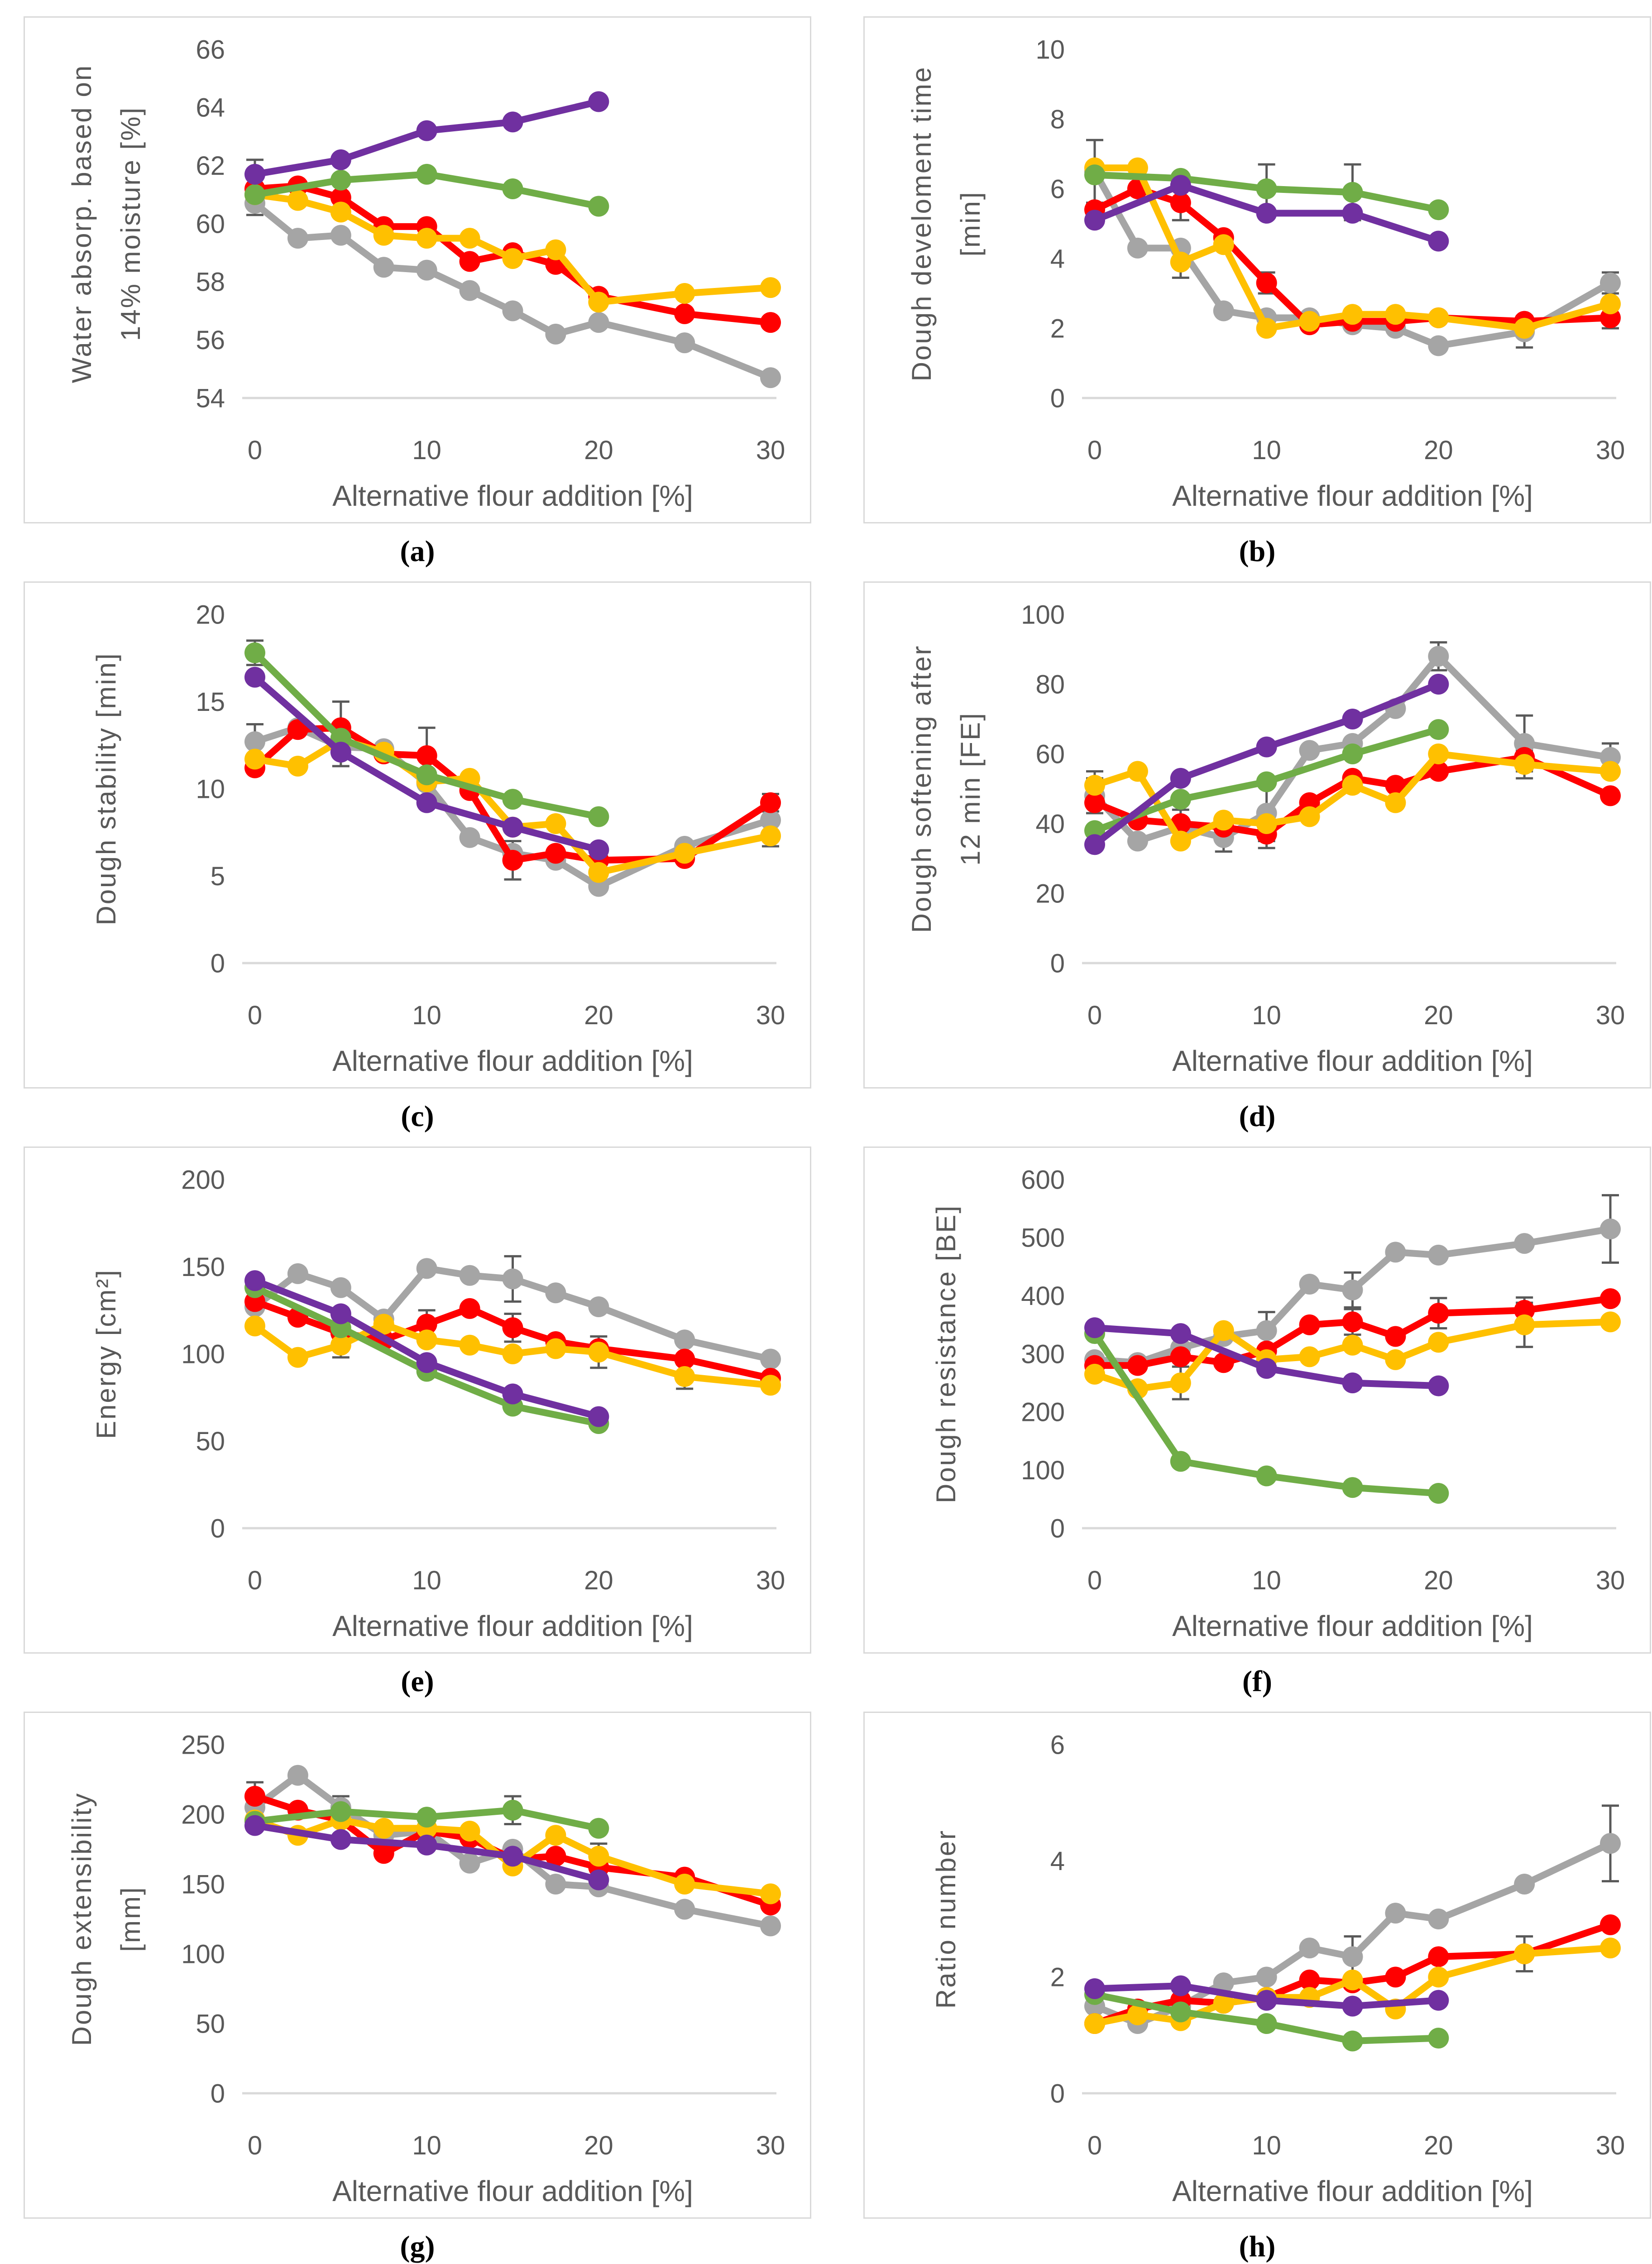 This screenshot has width=1652, height=2264. I want to click on svg-text: Dough extensibility, so click(82, 1919).